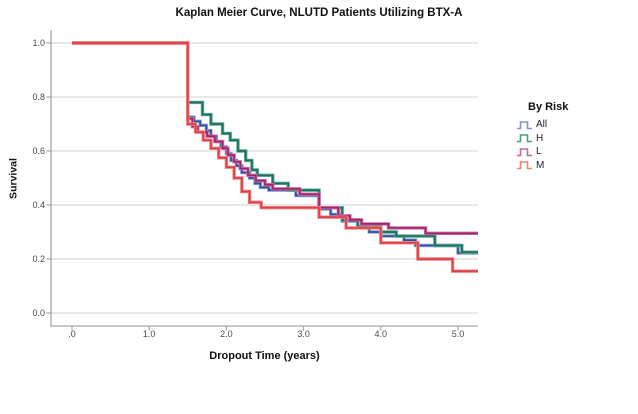 This screenshot has height=414, width=638. Describe the element at coordinates (539, 152) in the screenshot. I see `legend-item-label-l: L` at that location.